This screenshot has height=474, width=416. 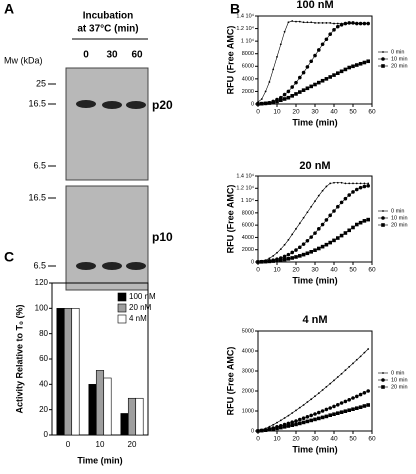 What do you see at coordinates (107, 238) in the screenshot?
I see `blot-bottom` at bounding box center [107, 238].